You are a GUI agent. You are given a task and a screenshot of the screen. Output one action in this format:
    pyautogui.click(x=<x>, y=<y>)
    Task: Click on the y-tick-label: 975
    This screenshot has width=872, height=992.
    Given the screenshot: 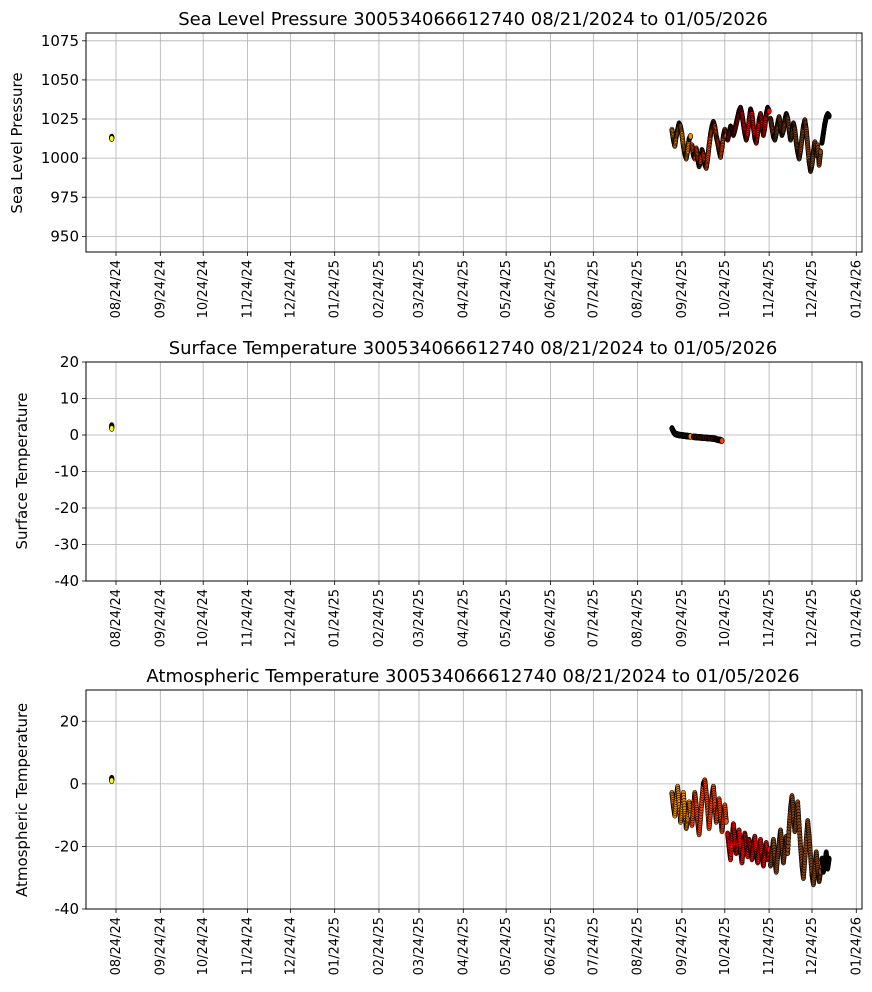 What is the action you would take?
    pyautogui.click(x=64, y=197)
    